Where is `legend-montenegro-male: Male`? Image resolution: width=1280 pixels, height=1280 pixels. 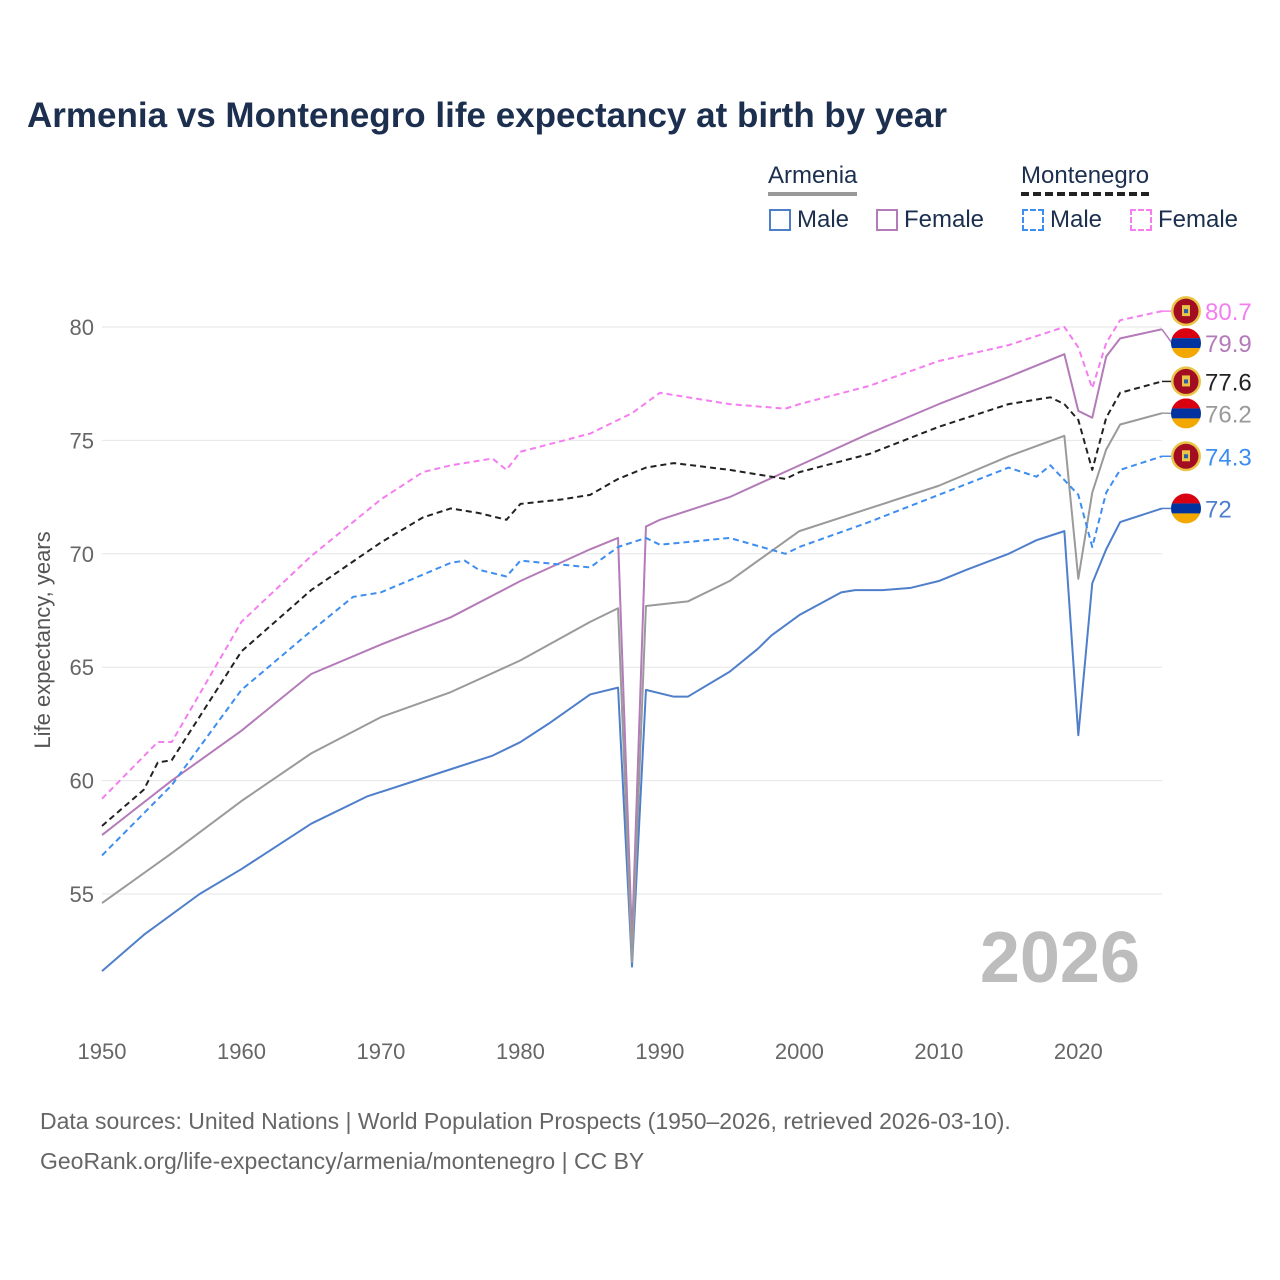 legend-montenegro-male: Male is located at coordinates (1062, 220).